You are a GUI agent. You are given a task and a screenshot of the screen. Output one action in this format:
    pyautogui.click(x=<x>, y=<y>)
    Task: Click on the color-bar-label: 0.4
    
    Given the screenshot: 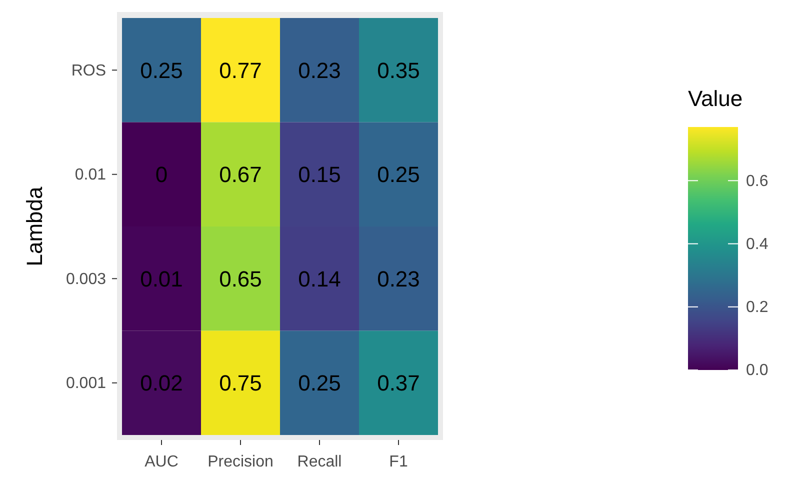 What is the action you would take?
    pyautogui.click(x=757, y=244)
    